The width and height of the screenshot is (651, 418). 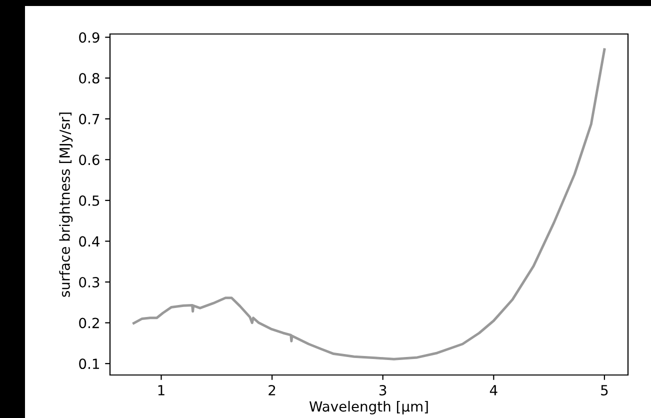 What do you see at coordinates (89, 364) in the screenshot?
I see `y-tick-label: 0.1` at bounding box center [89, 364].